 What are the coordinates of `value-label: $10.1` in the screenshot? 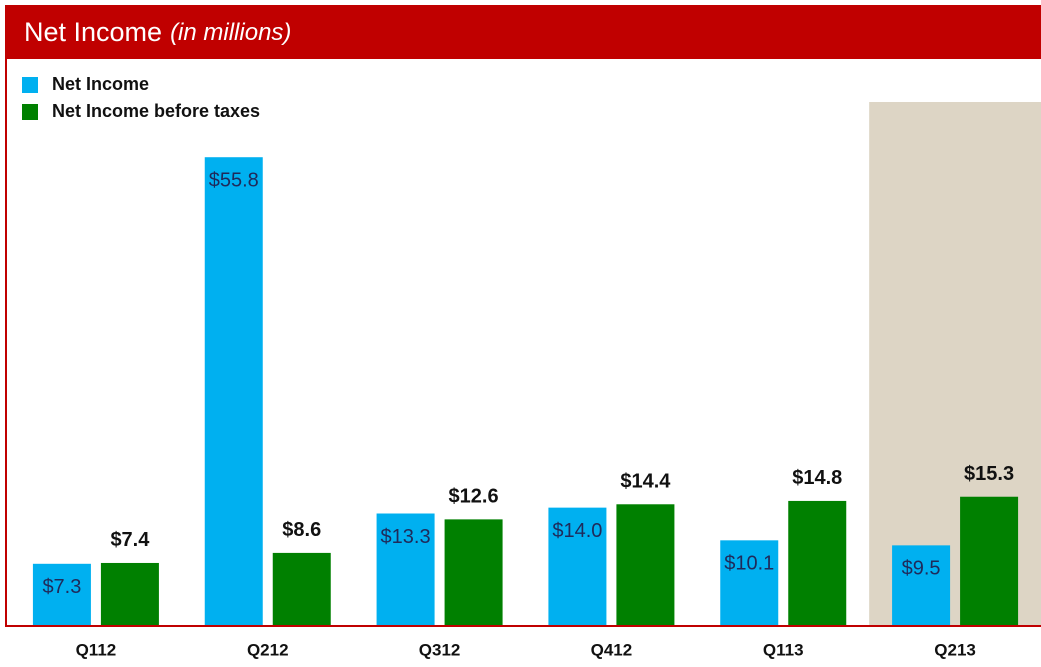 It's located at (749, 564).